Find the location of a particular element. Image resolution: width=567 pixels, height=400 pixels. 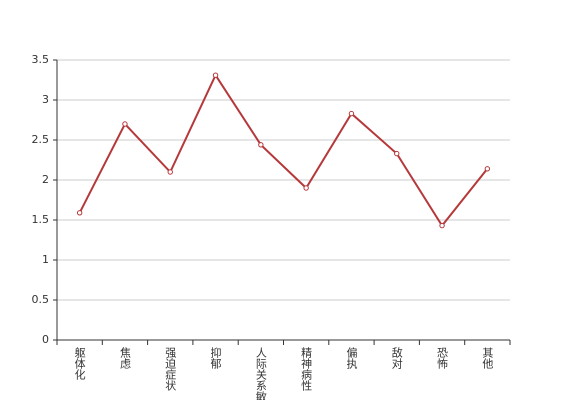

x-tick-label: 强迫症状 is located at coordinates (170, 369).